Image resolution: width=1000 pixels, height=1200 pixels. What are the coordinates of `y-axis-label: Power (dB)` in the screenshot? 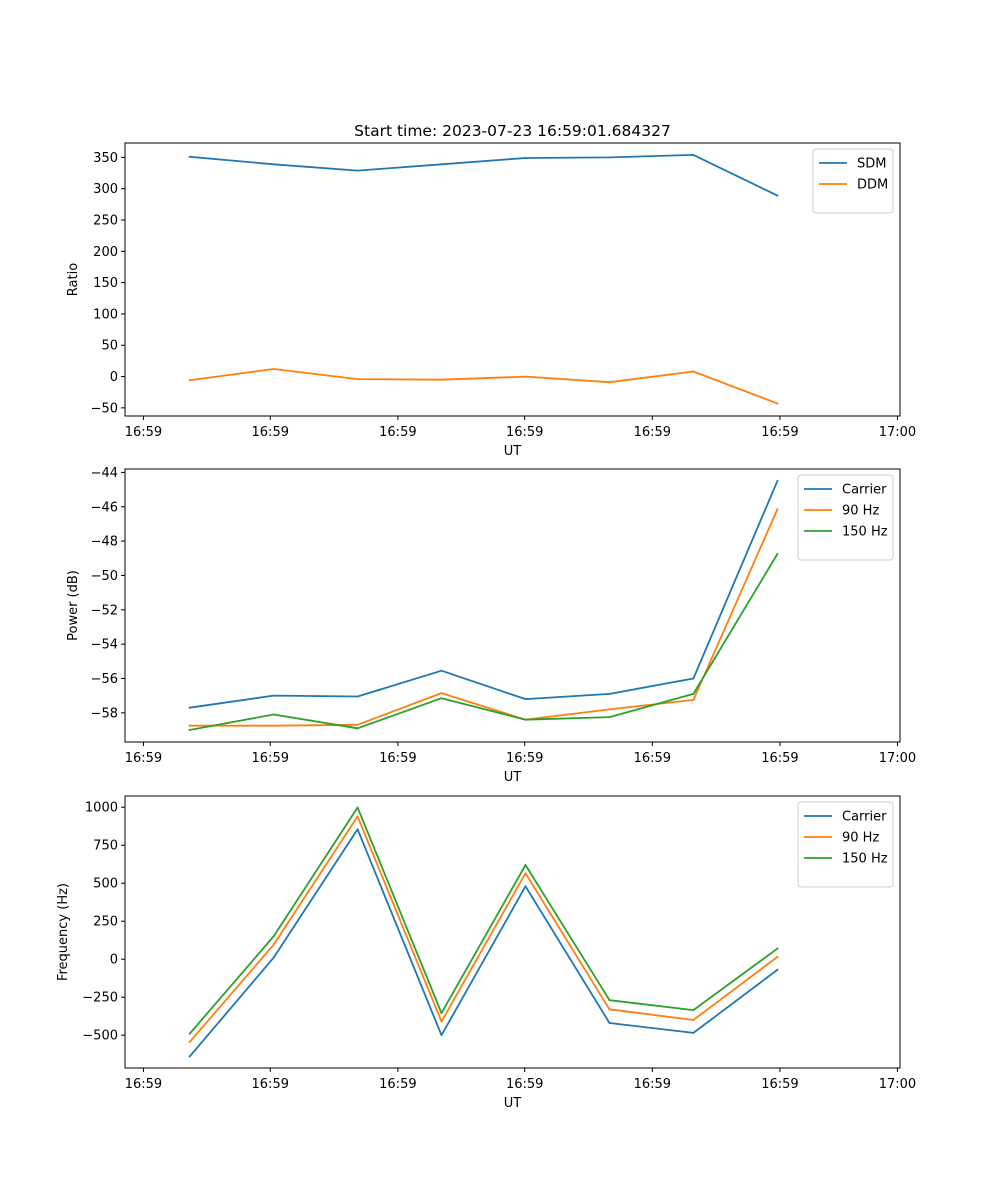 It's located at (73, 605).